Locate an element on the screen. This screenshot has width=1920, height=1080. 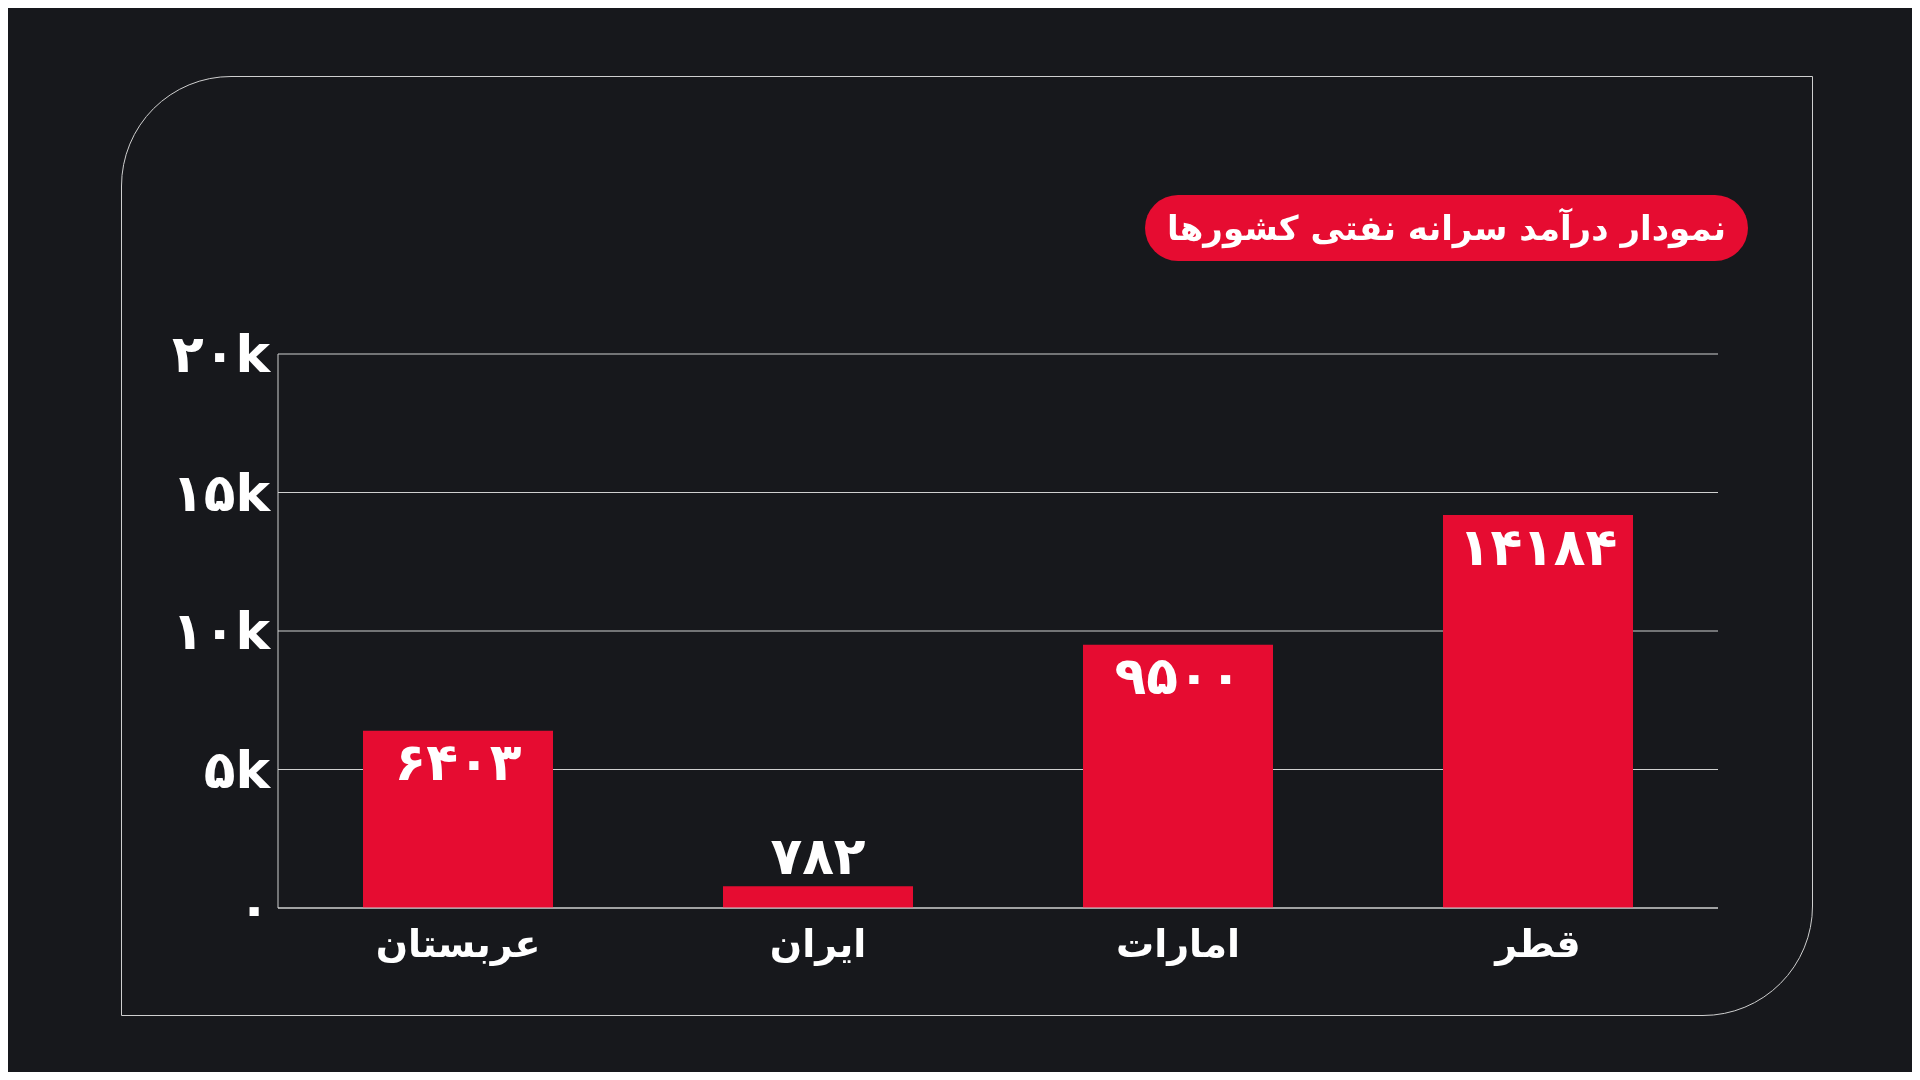
data-label: ۱۴۱۸۴ is located at coordinates (1538, 546).